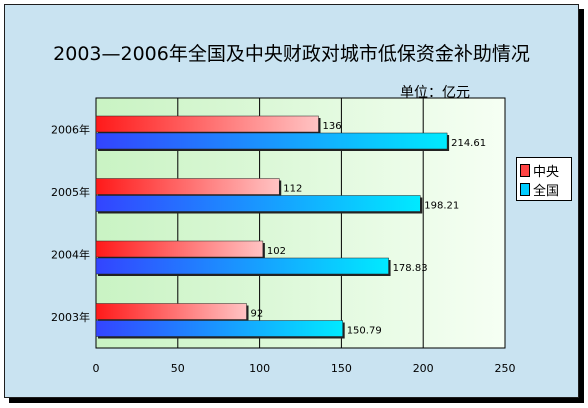  What do you see at coordinates (96, 368) in the screenshot?
I see `x-tick-label: 0` at bounding box center [96, 368].